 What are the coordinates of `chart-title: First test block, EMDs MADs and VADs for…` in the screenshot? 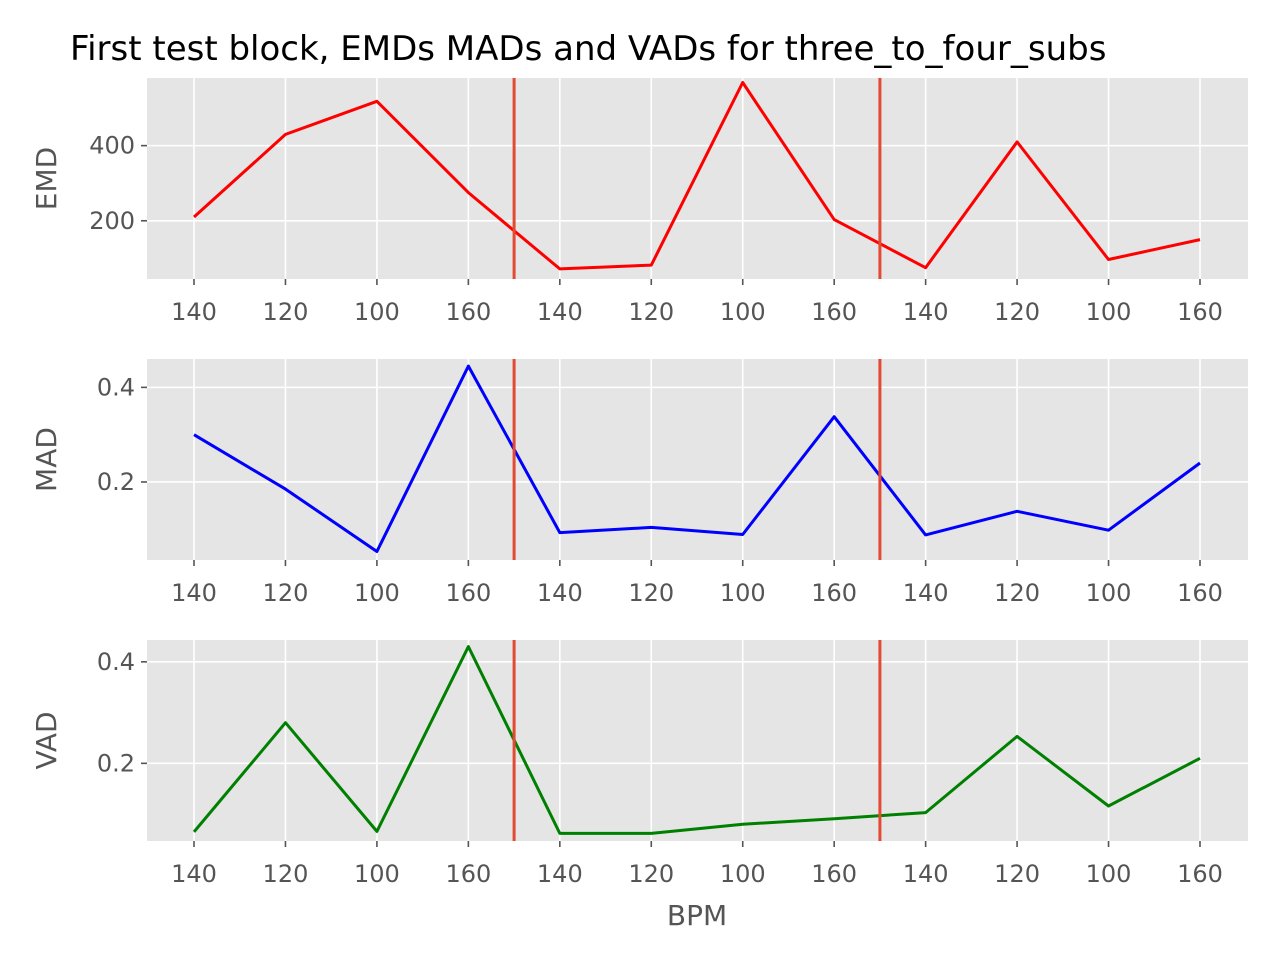 It's located at (588, 49).